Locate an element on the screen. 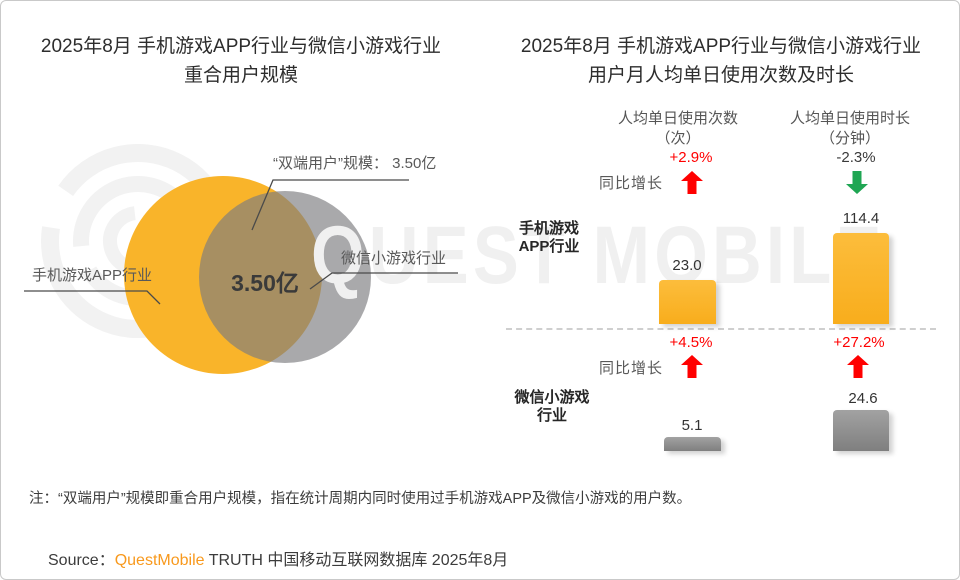 This screenshot has height=580, width=960. row-label-mobile-game-app: 手机游戏 APP行业 is located at coordinates (549, 238).